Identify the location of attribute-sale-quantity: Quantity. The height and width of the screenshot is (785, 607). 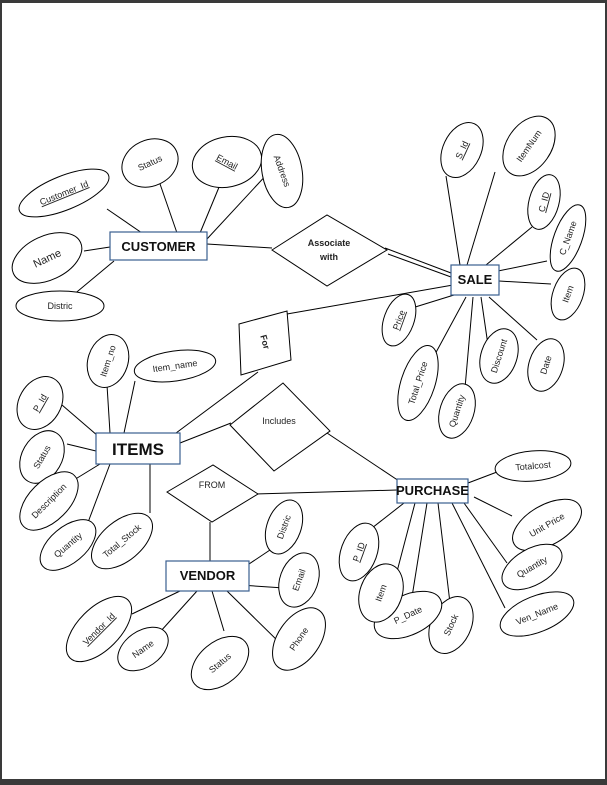
(457, 411).